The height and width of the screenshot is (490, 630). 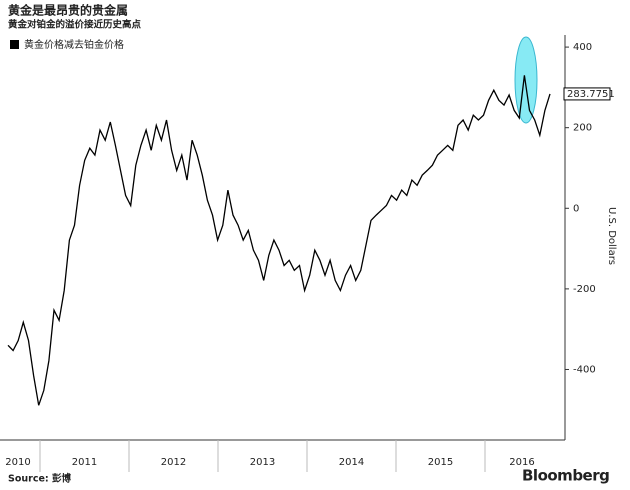 I want to click on x-tick-label: 2015, so click(x=440, y=462).